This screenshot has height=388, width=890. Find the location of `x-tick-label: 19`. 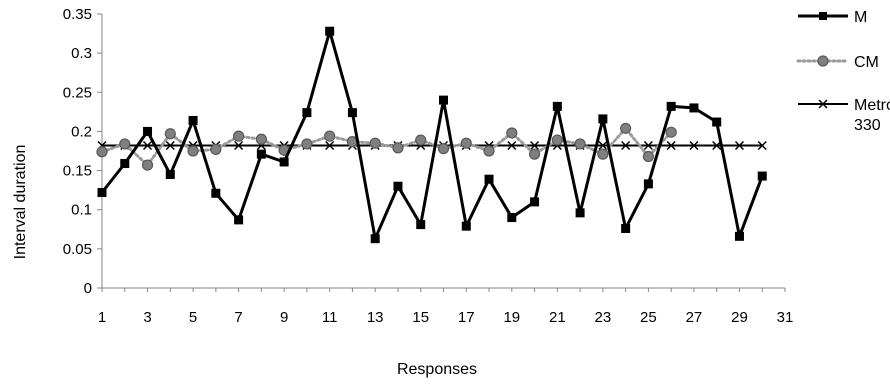

x-tick-label: 19 is located at coordinates (511, 317).